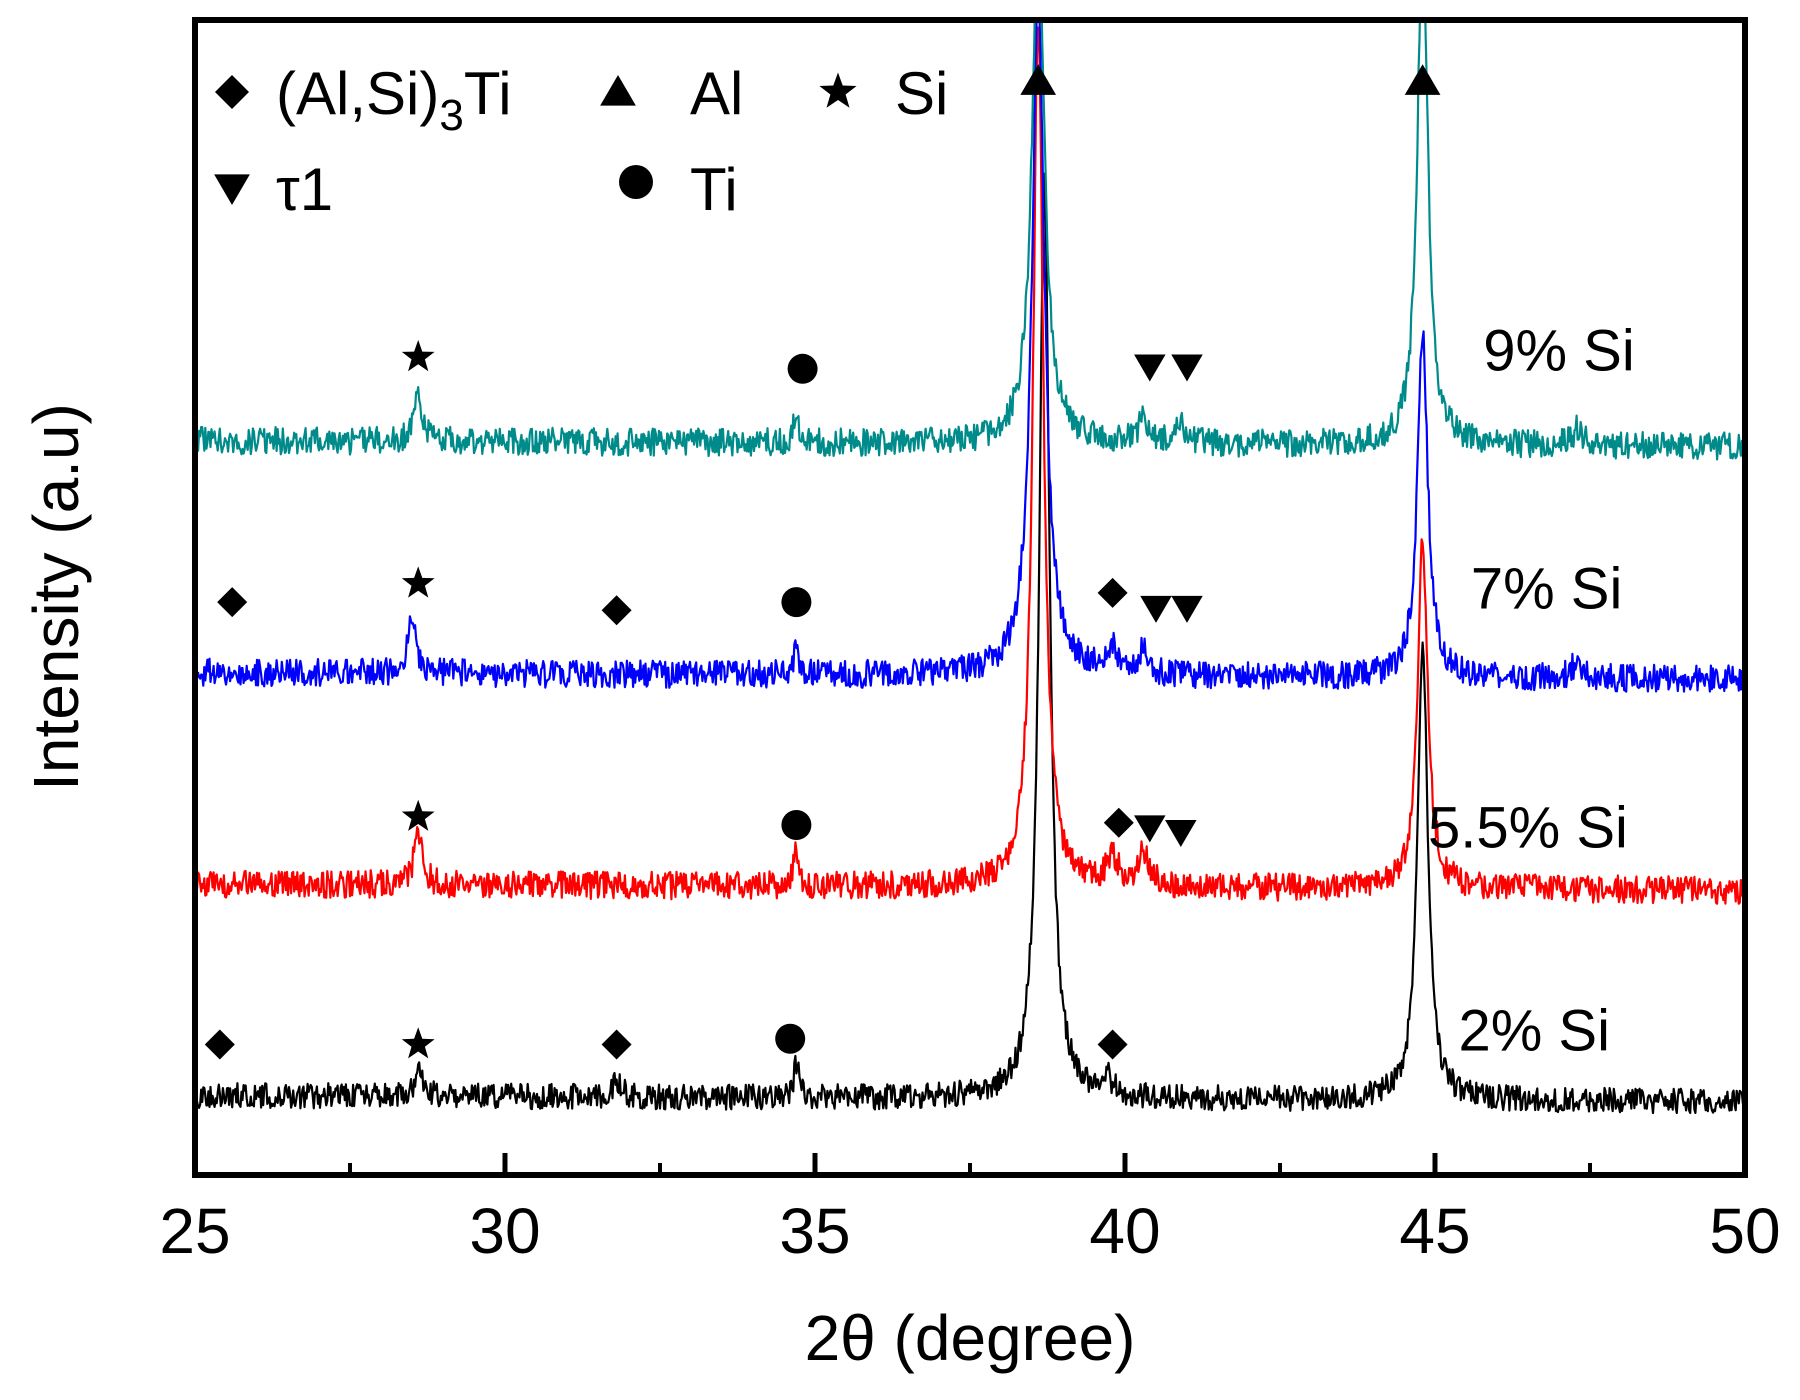 The height and width of the screenshot is (1400, 1800). Describe the element at coordinates (716, 93) in the screenshot. I see `legend-entry-label: Al` at that location.